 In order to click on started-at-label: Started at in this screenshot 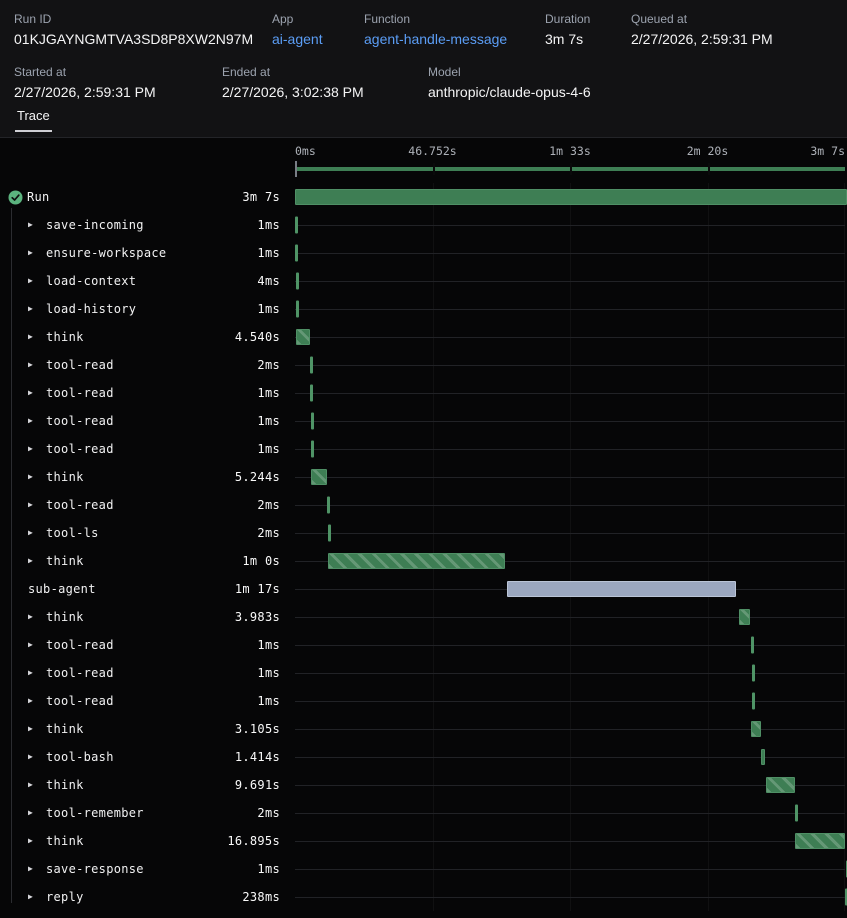, I will do `click(40, 72)`.